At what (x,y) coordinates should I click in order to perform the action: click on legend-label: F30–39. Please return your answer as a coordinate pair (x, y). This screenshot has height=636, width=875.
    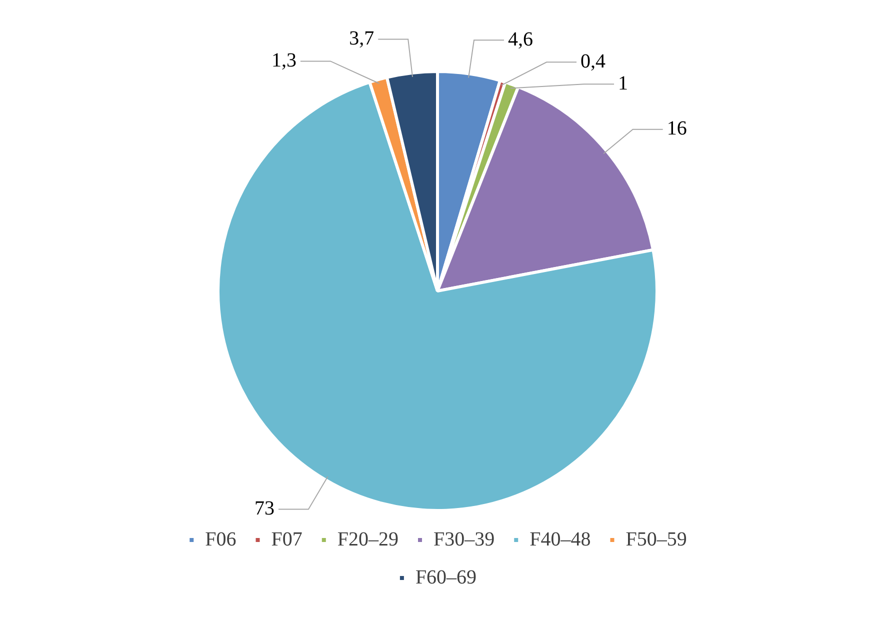
    Looking at the image, I should click on (464, 539).